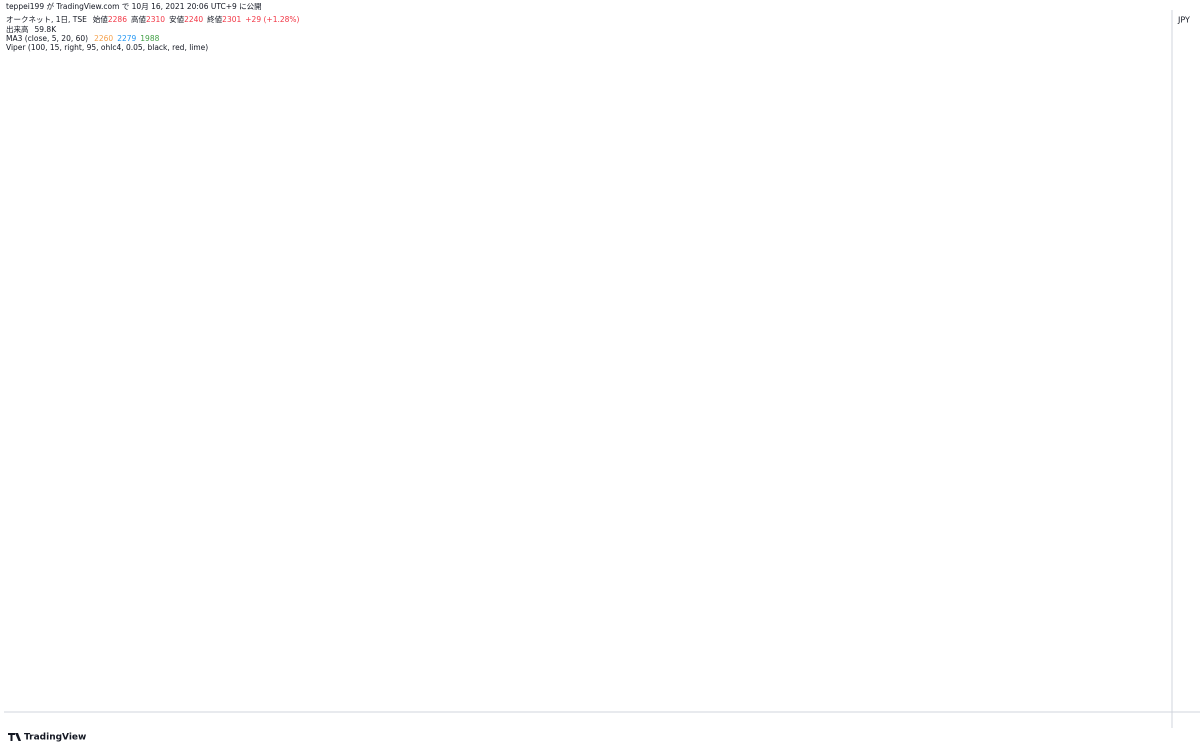 This screenshot has width=1200, height=745. I want to click on value: 2310, so click(155, 19).